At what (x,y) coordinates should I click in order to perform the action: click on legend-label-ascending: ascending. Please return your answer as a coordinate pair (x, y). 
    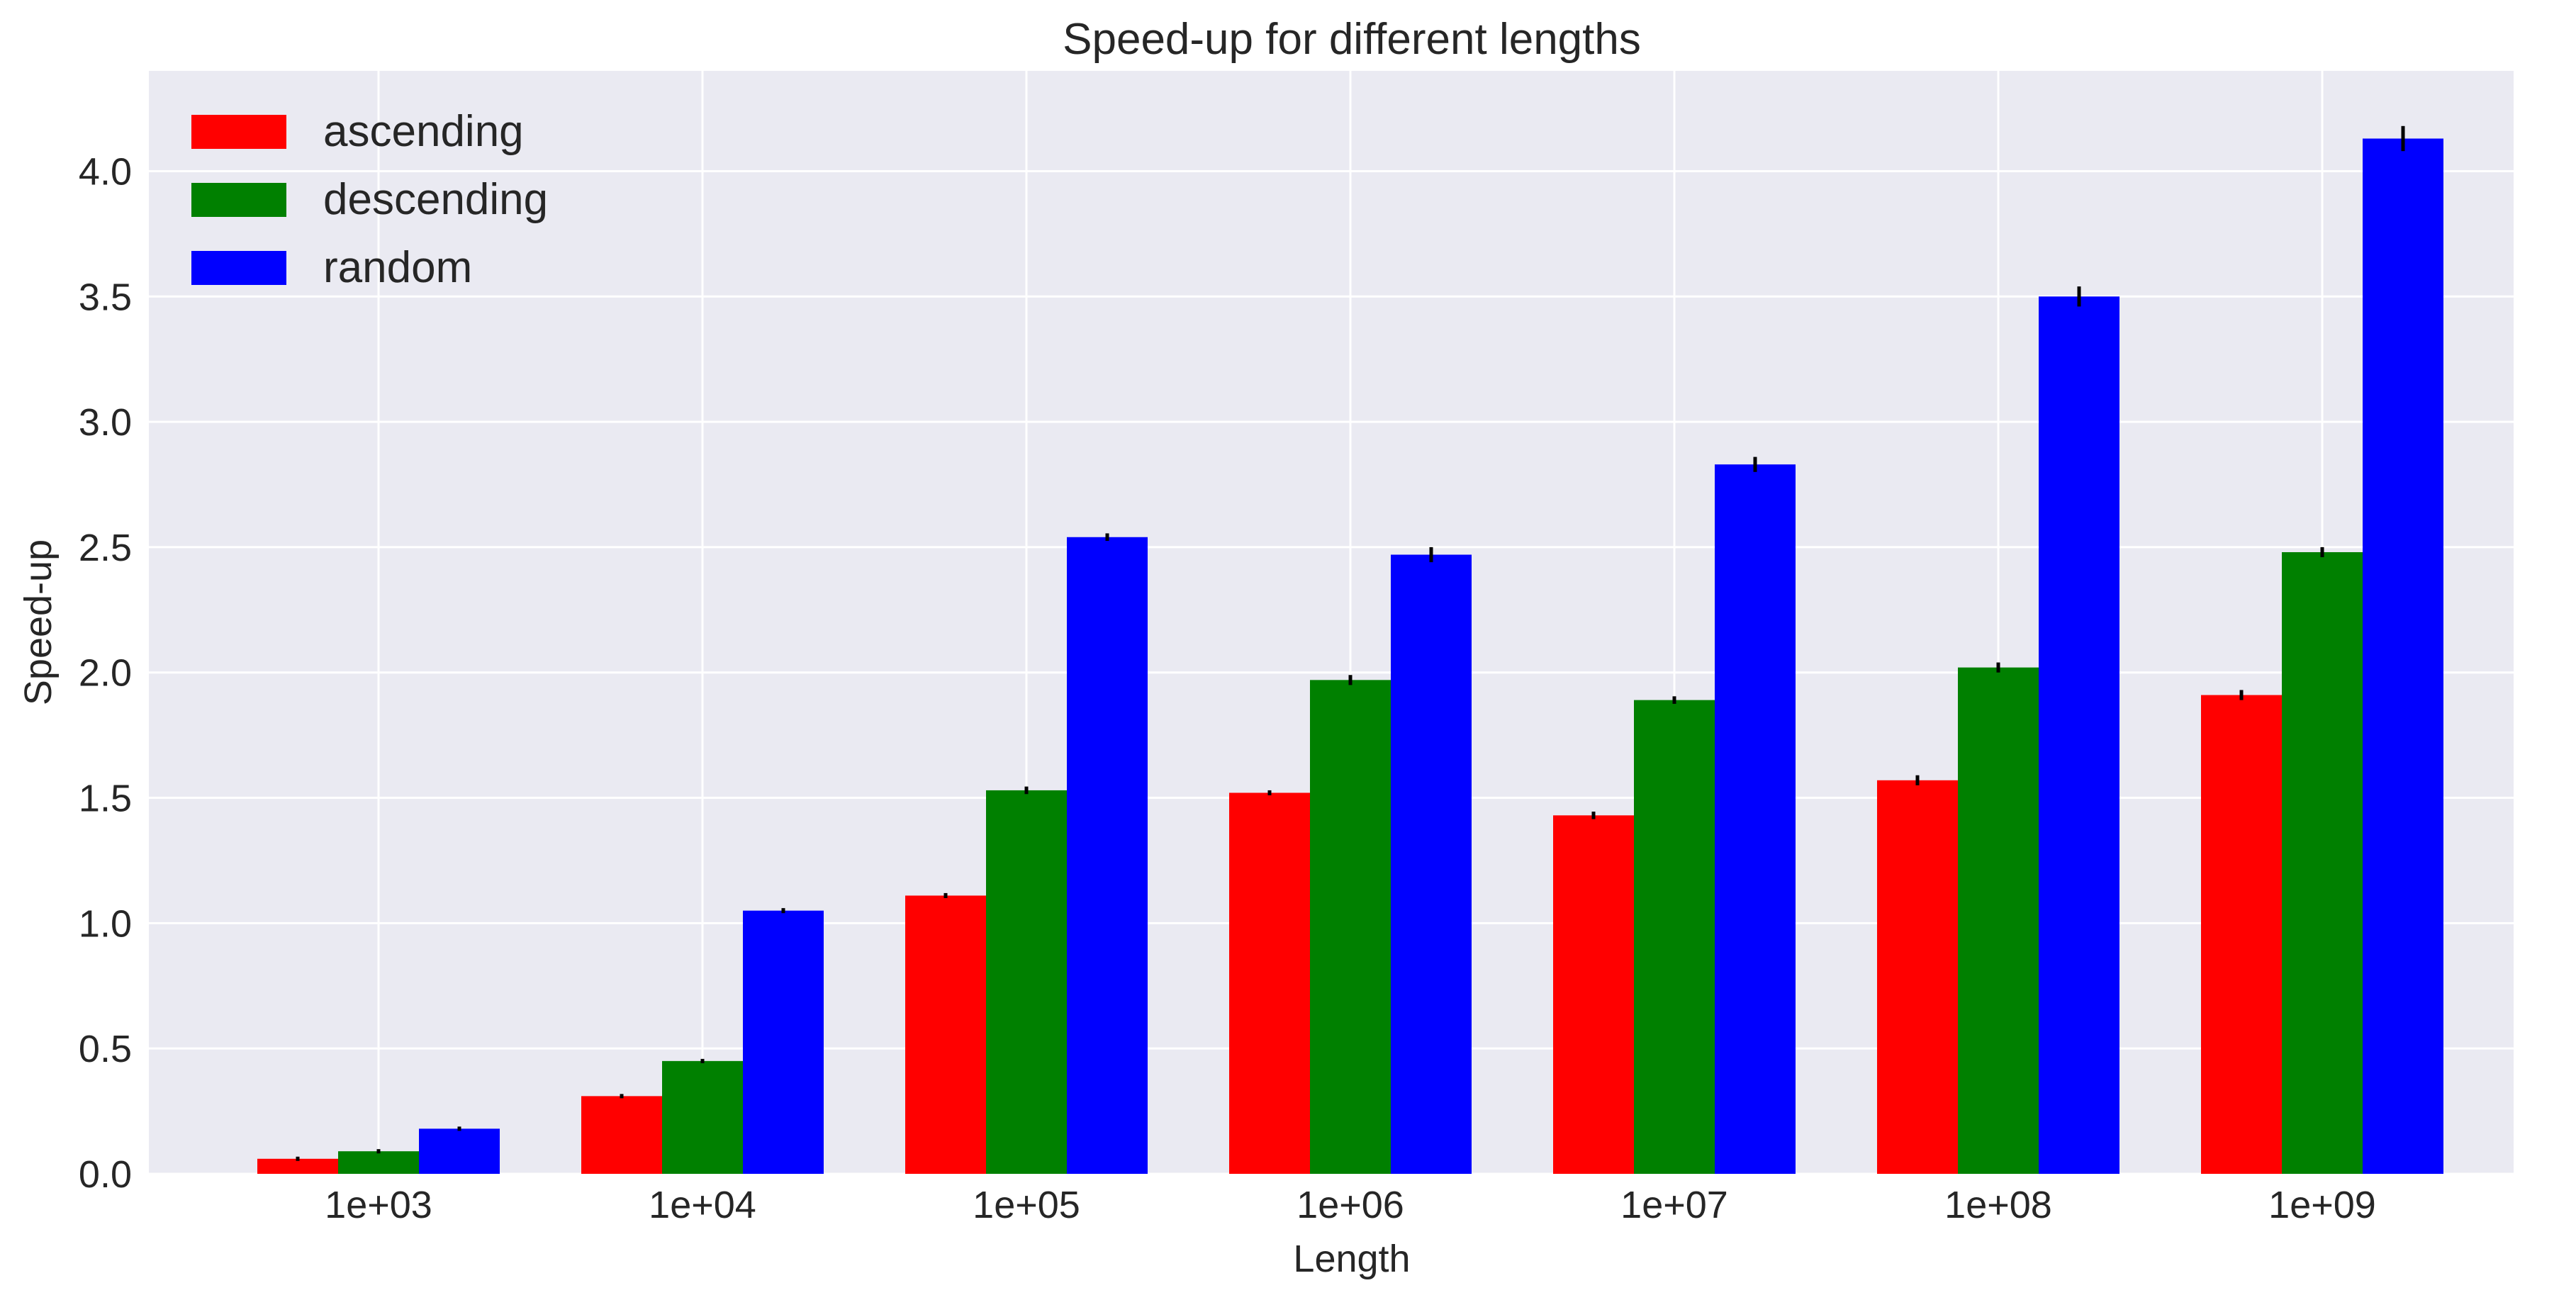
    Looking at the image, I should click on (423, 131).